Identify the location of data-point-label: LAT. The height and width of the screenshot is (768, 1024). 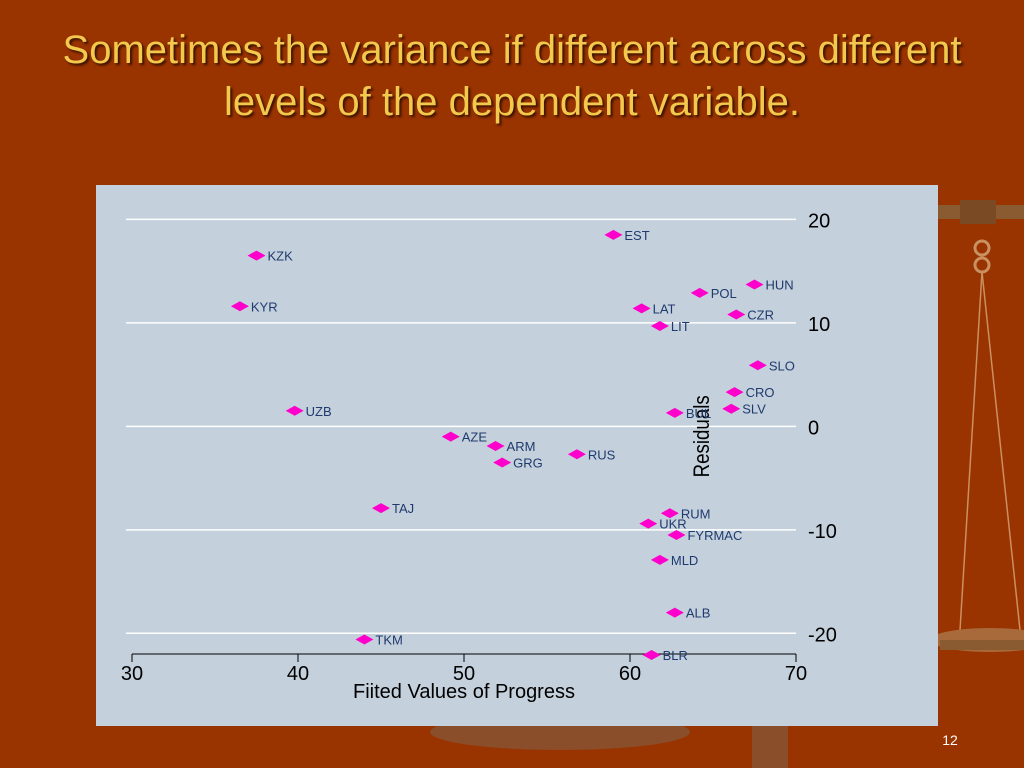
(664, 308).